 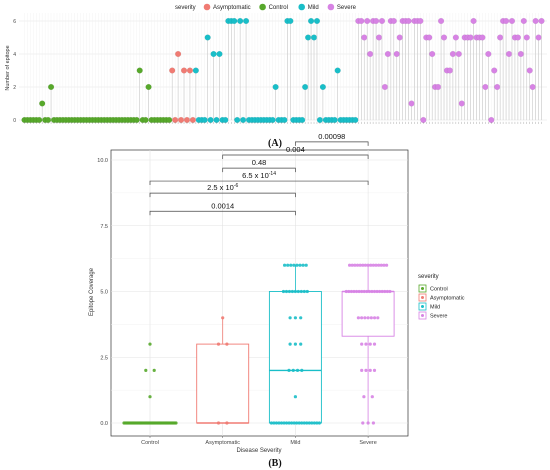 I want to click on panel-a-y-tick-label: 6, so click(x=14, y=22).